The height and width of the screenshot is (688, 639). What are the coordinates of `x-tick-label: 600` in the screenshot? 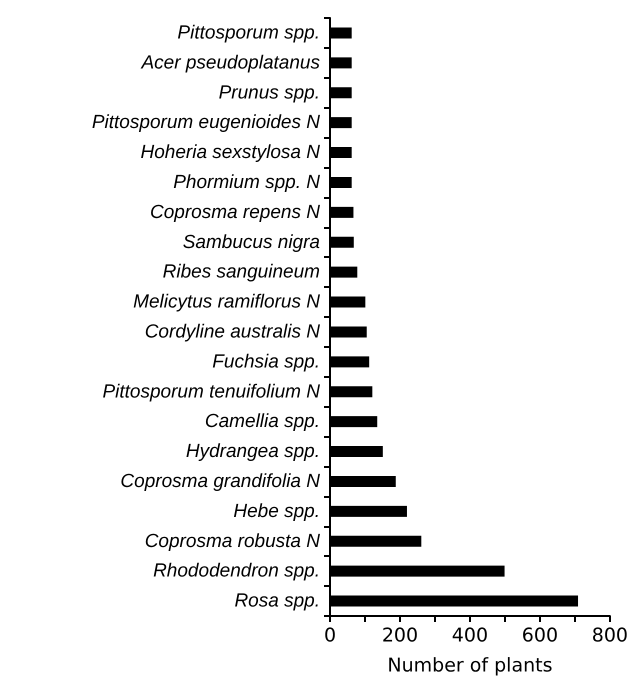 It's located at (540, 635).